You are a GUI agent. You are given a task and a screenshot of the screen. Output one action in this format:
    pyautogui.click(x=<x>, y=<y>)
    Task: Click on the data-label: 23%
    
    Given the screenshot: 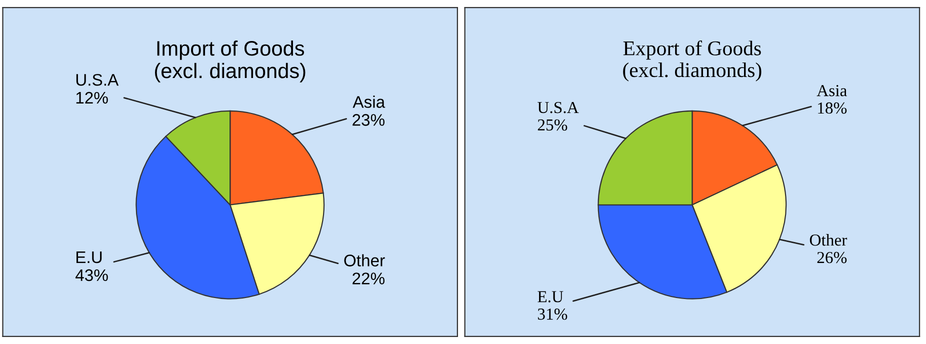 What is the action you would take?
    pyautogui.click(x=368, y=120)
    